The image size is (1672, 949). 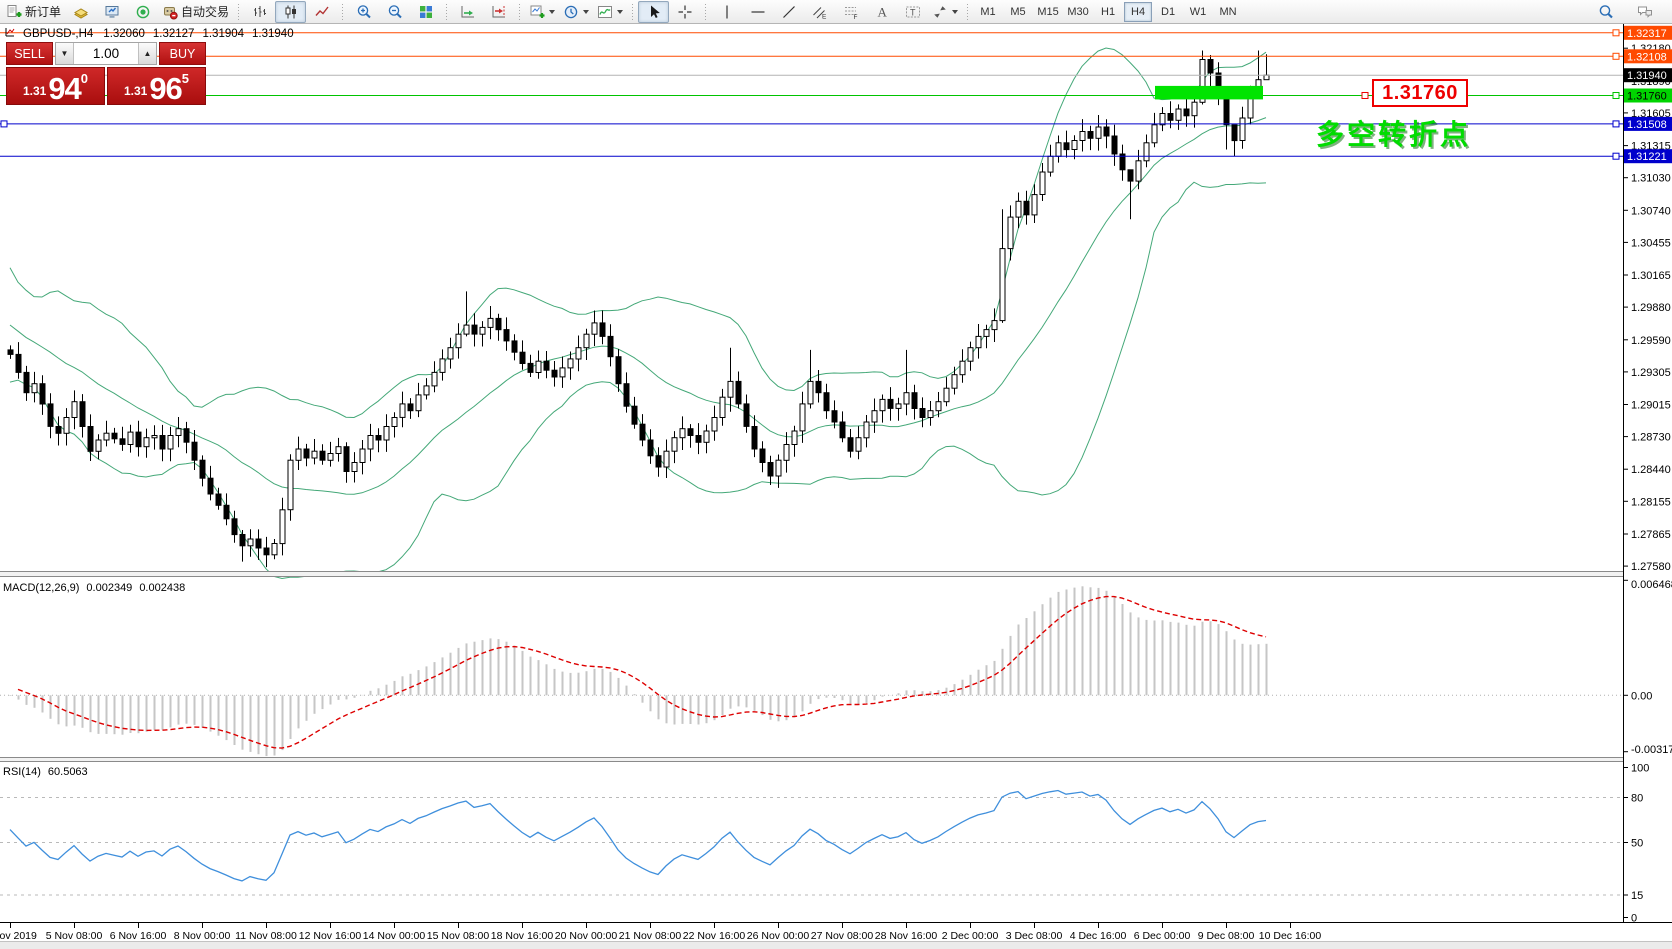 I want to click on svg-text: 4 Nov 2019, so click(x=18, y=936).